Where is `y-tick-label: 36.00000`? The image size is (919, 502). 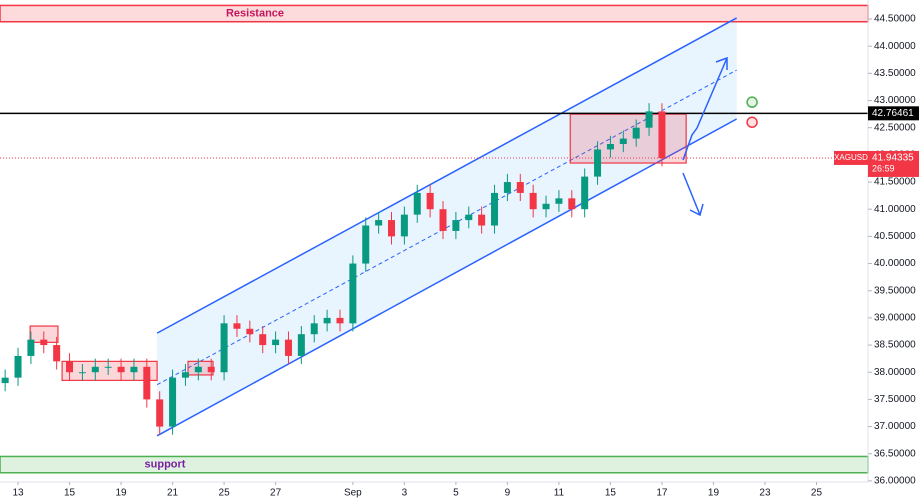 y-tick-label: 36.00000 is located at coordinates (895, 481).